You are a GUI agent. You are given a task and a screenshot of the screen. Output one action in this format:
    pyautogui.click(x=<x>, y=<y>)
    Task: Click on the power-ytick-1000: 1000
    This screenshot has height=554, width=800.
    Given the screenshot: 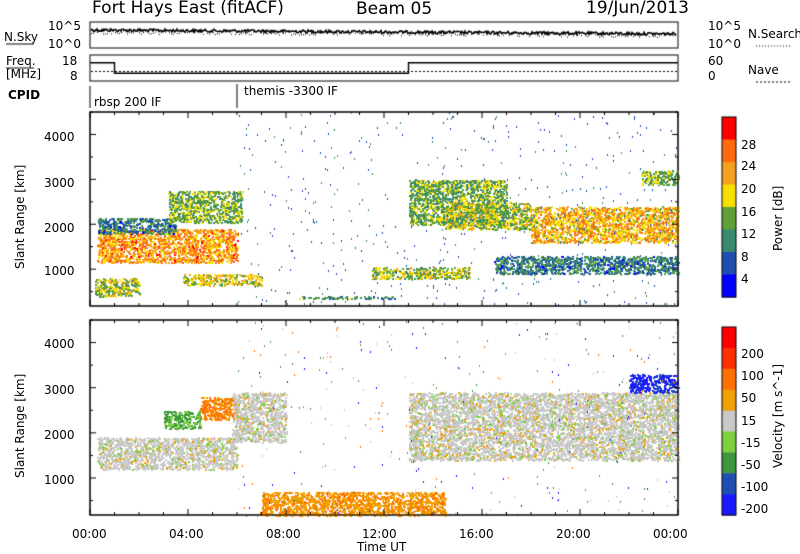 What is the action you would take?
    pyautogui.click(x=59, y=271)
    